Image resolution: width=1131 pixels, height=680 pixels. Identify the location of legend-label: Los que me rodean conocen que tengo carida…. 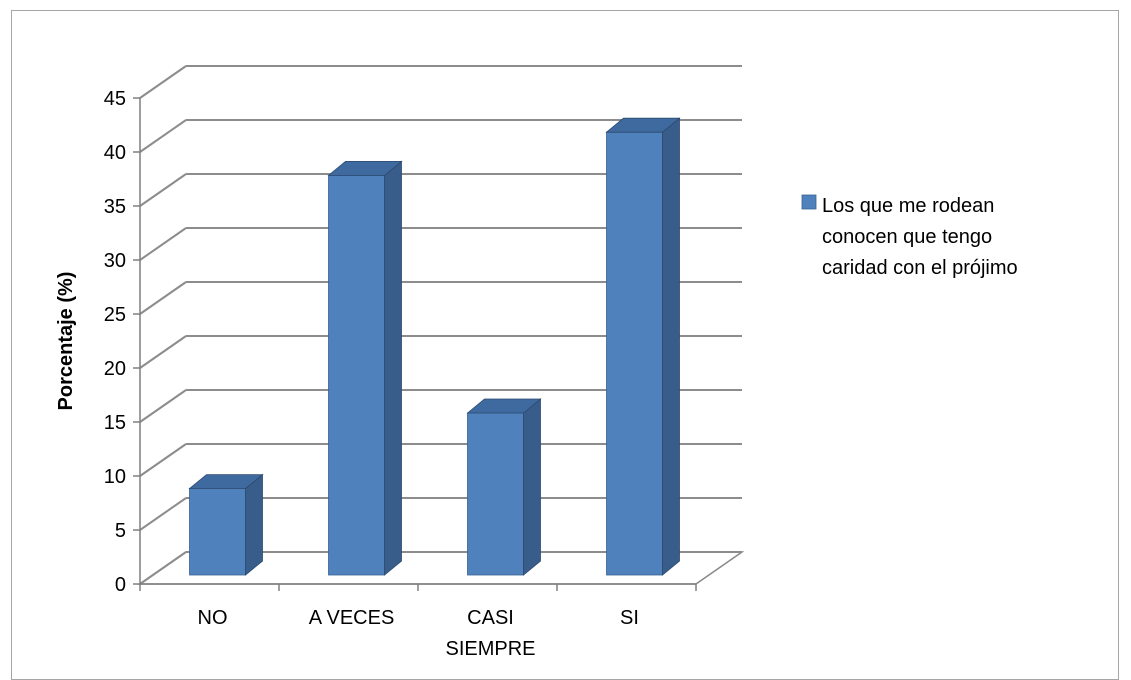
(920, 237).